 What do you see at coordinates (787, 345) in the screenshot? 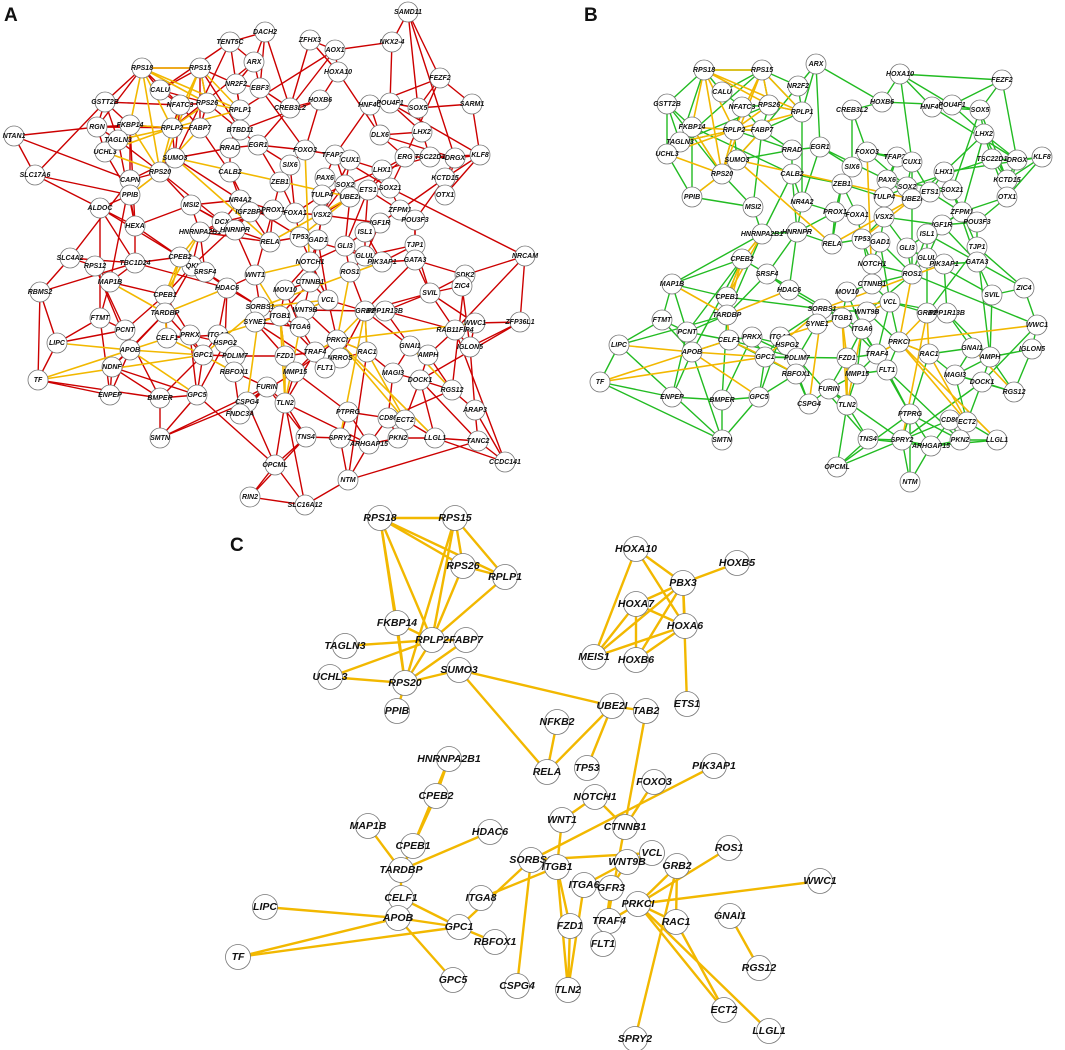
I see `node-label: HSPG2` at bounding box center [787, 345].